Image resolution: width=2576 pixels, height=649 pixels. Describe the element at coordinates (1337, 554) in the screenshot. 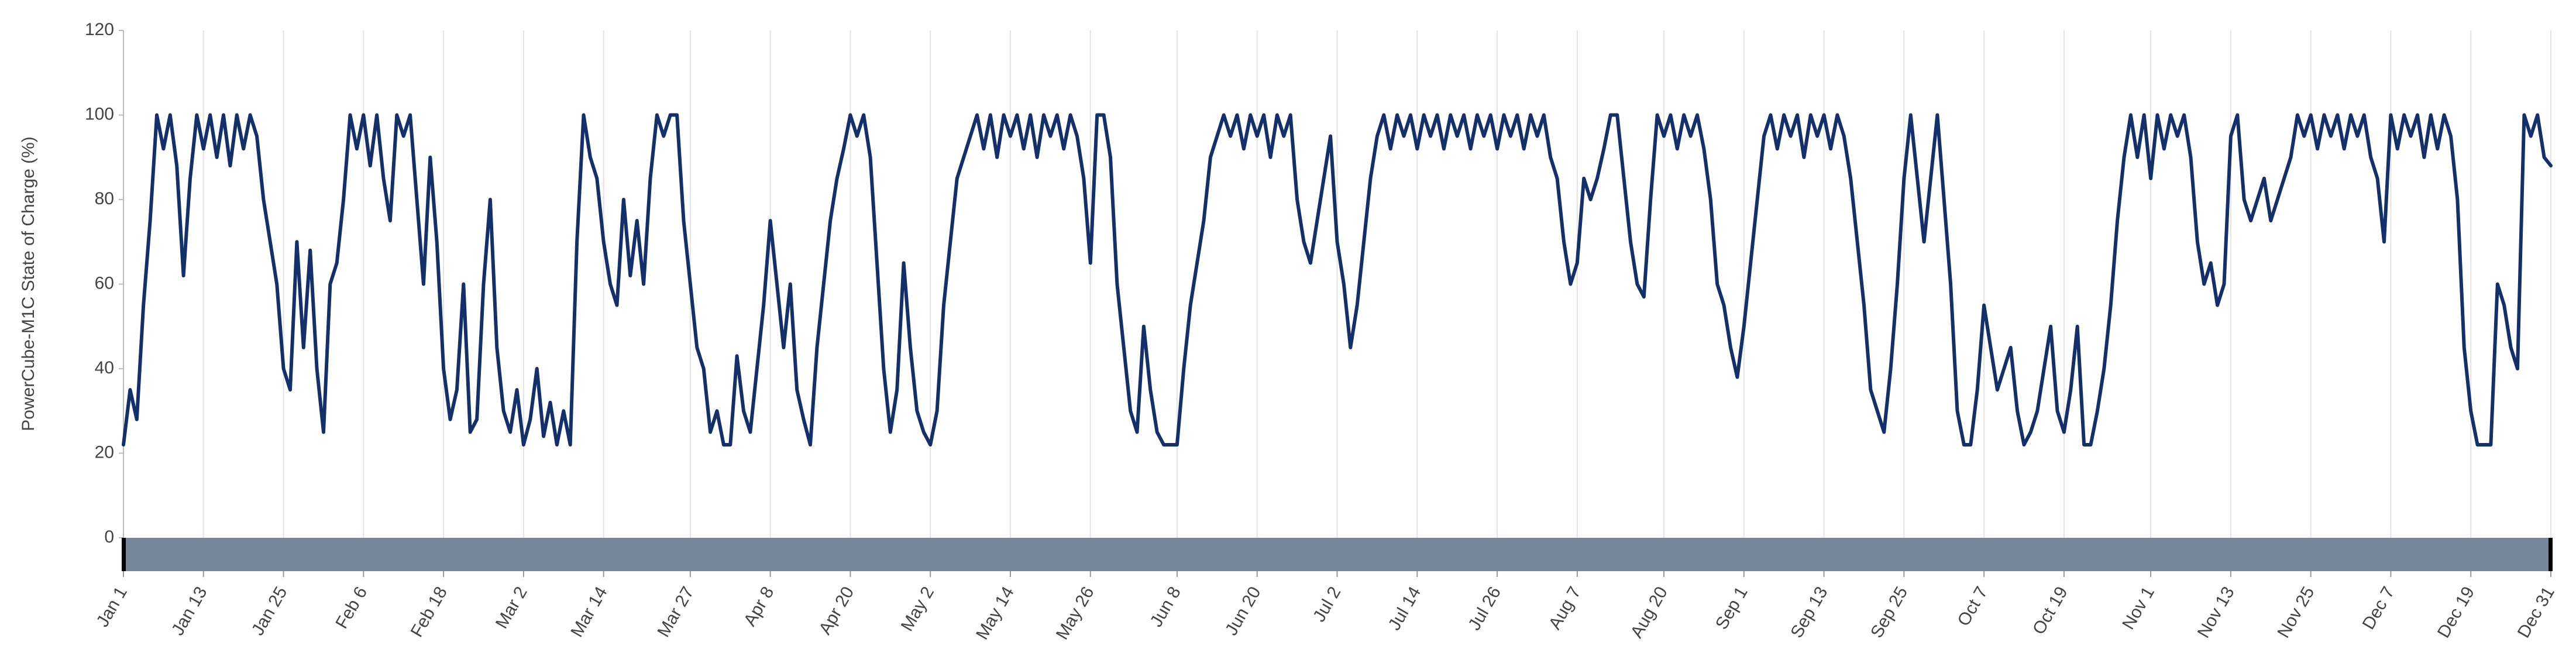

I see `range-navigator` at that location.